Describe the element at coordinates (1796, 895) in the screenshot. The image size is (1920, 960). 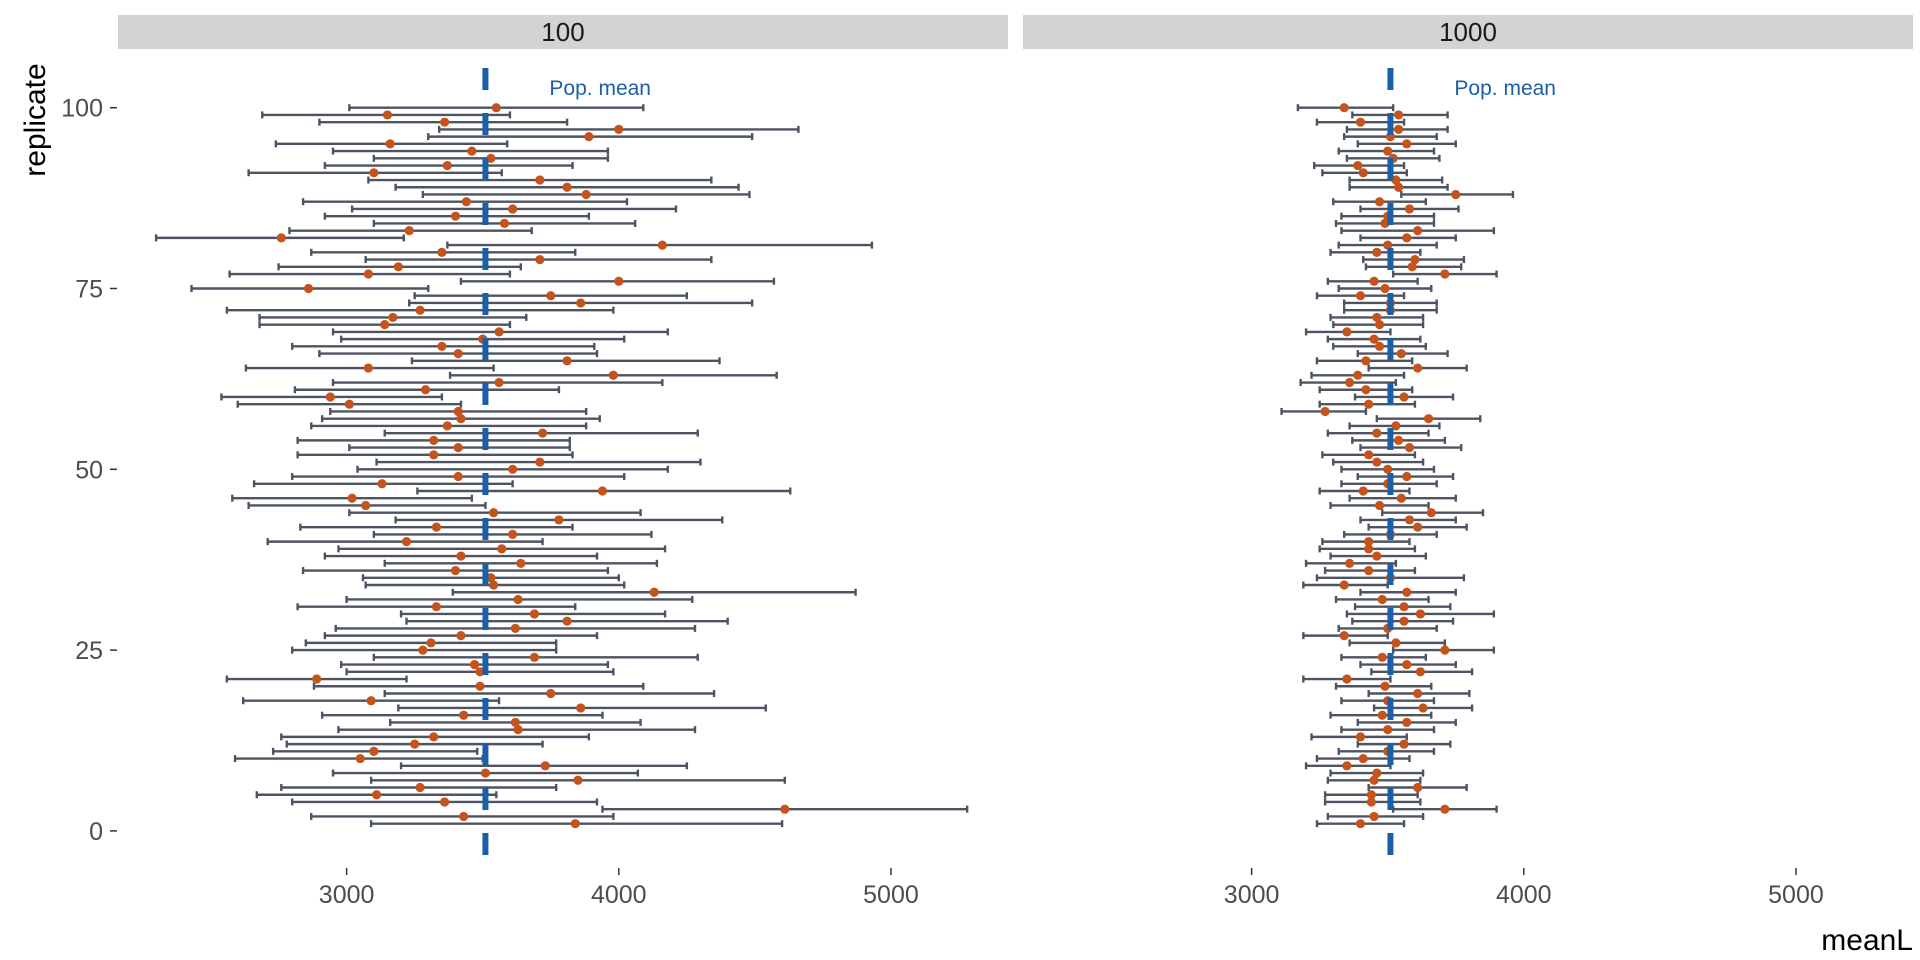
I see `x-tick-label: 5000` at that location.